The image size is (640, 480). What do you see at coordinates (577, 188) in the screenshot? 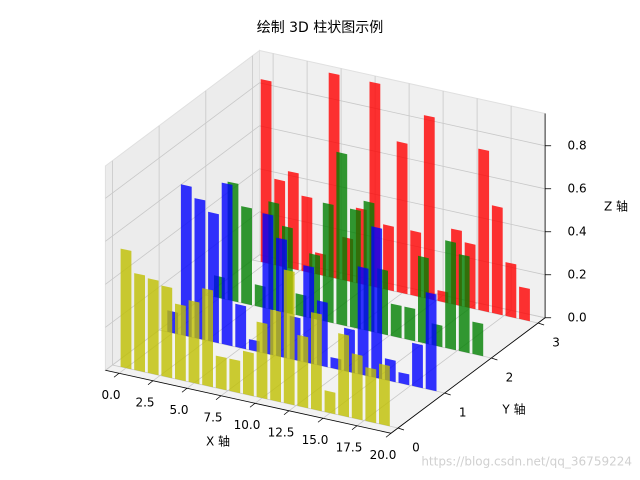
I see `z-tick-label: 0.6` at bounding box center [577, 188].